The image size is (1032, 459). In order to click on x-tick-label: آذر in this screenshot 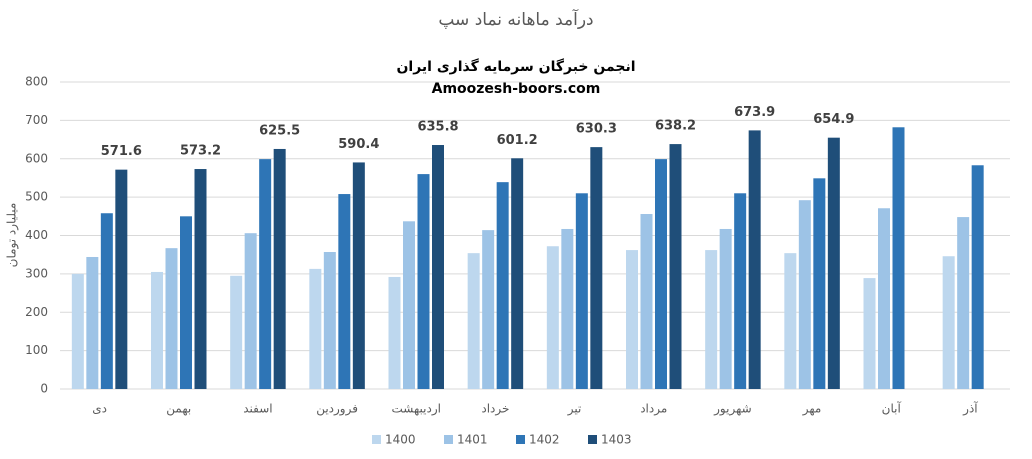, I will do `click(970, 409)`.